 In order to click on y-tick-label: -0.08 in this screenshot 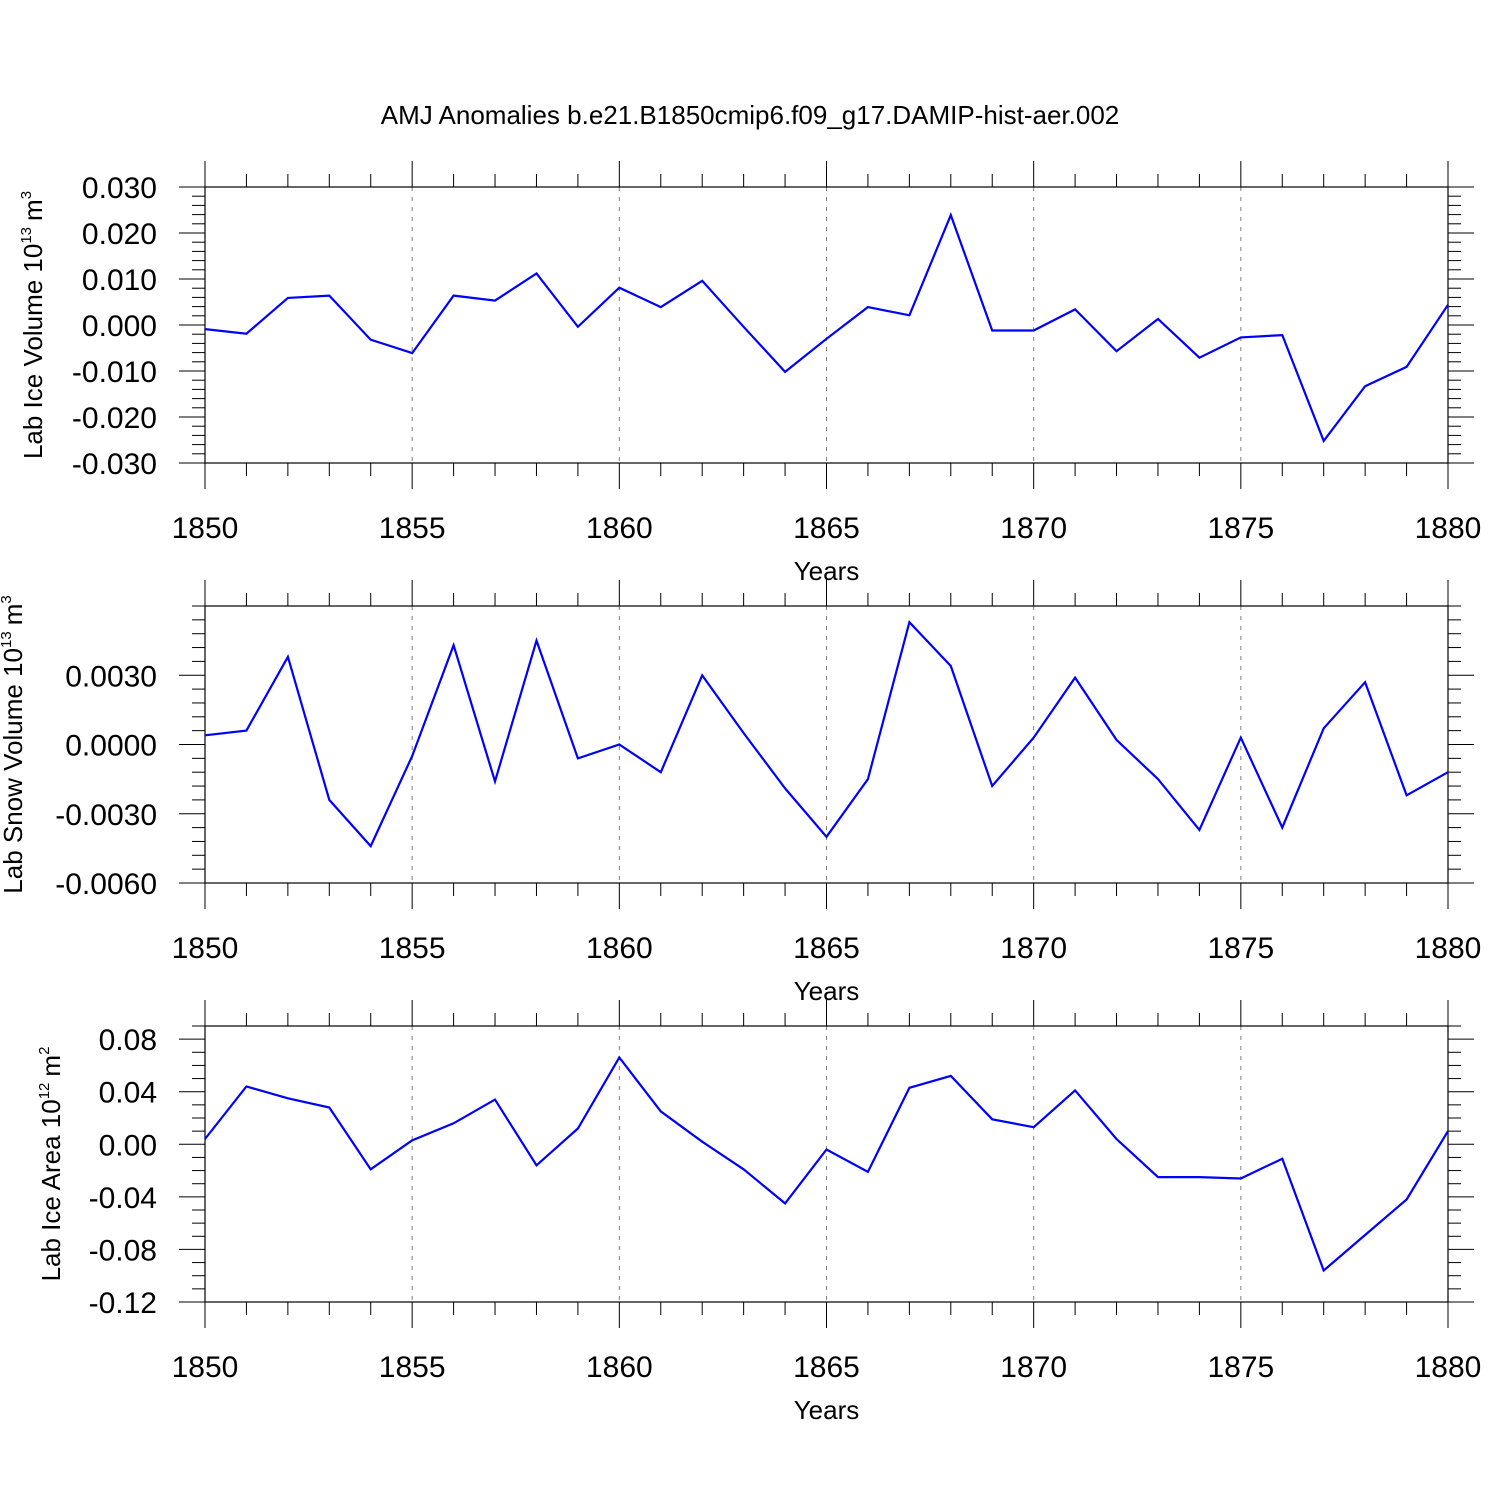, I will do `click(123, 1250)`.